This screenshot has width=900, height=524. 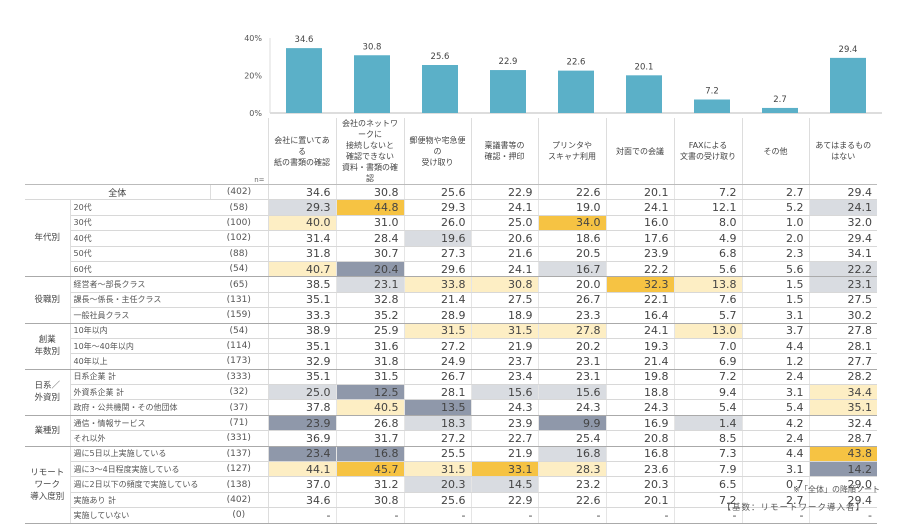 I want to click on value-cell: 34.6, so click(x=301, y=500).